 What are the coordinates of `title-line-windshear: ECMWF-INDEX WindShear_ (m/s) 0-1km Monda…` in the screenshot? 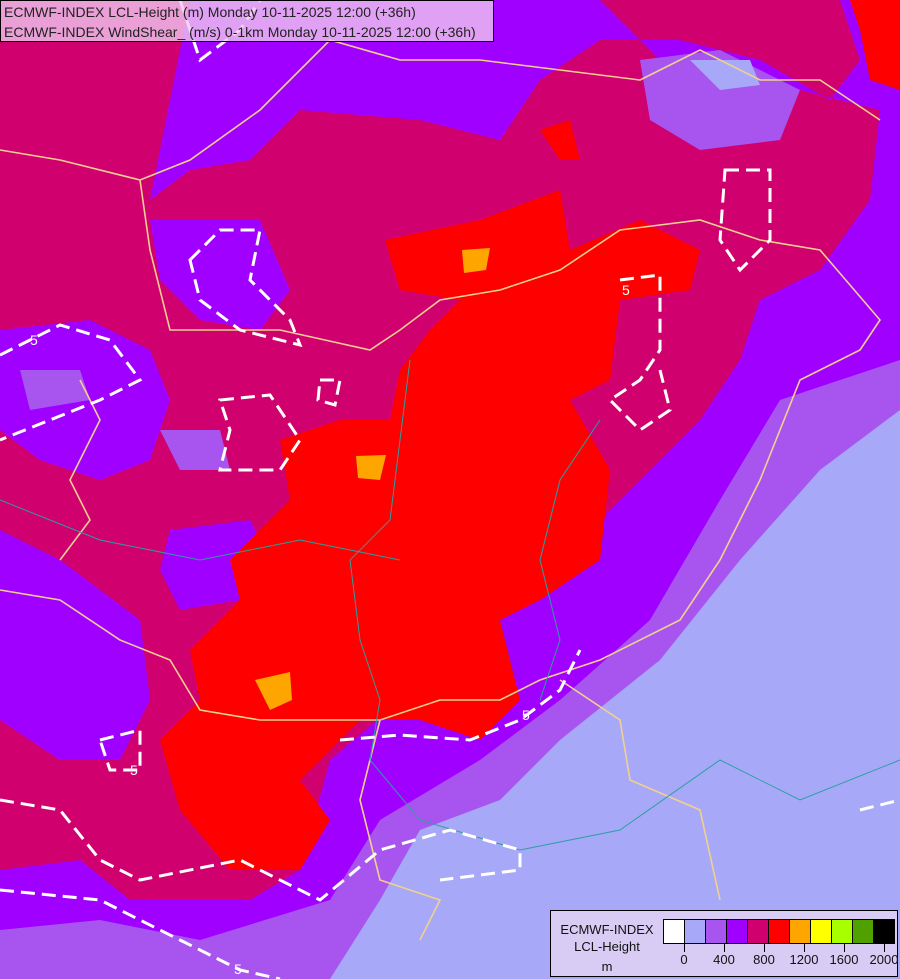 It's located at (240, 32).